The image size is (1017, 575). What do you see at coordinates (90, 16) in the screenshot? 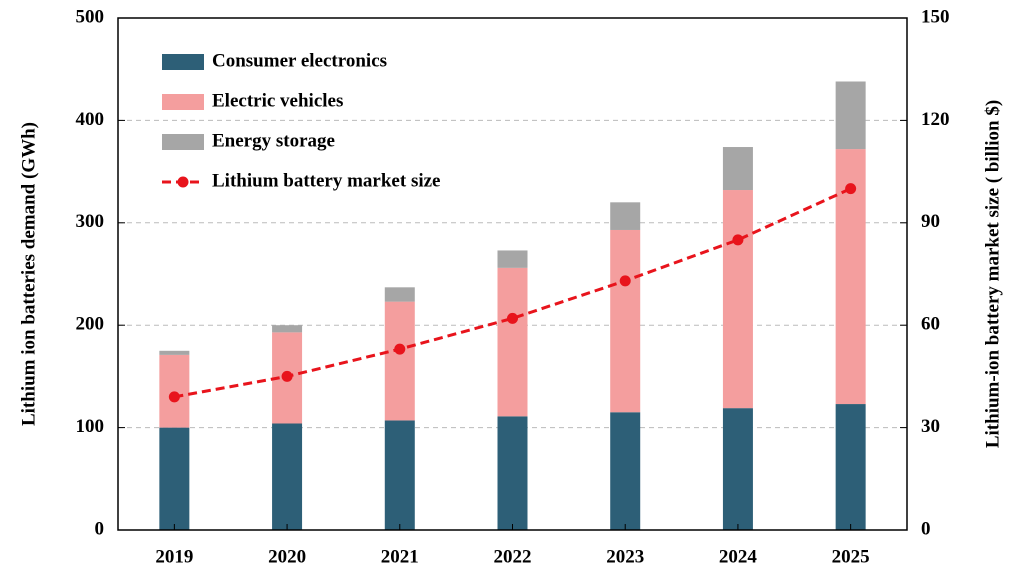
I see `y-tick-label: 500` at bounding box center [90, 16].